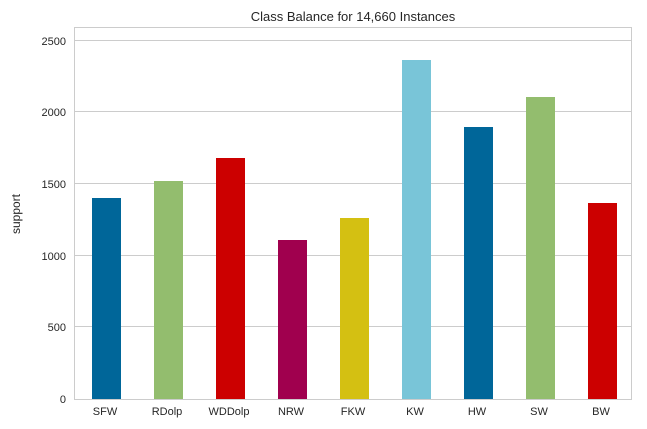  I want to click on chart-title: Class Balance for 14,660 Instances, so click(353, 16).